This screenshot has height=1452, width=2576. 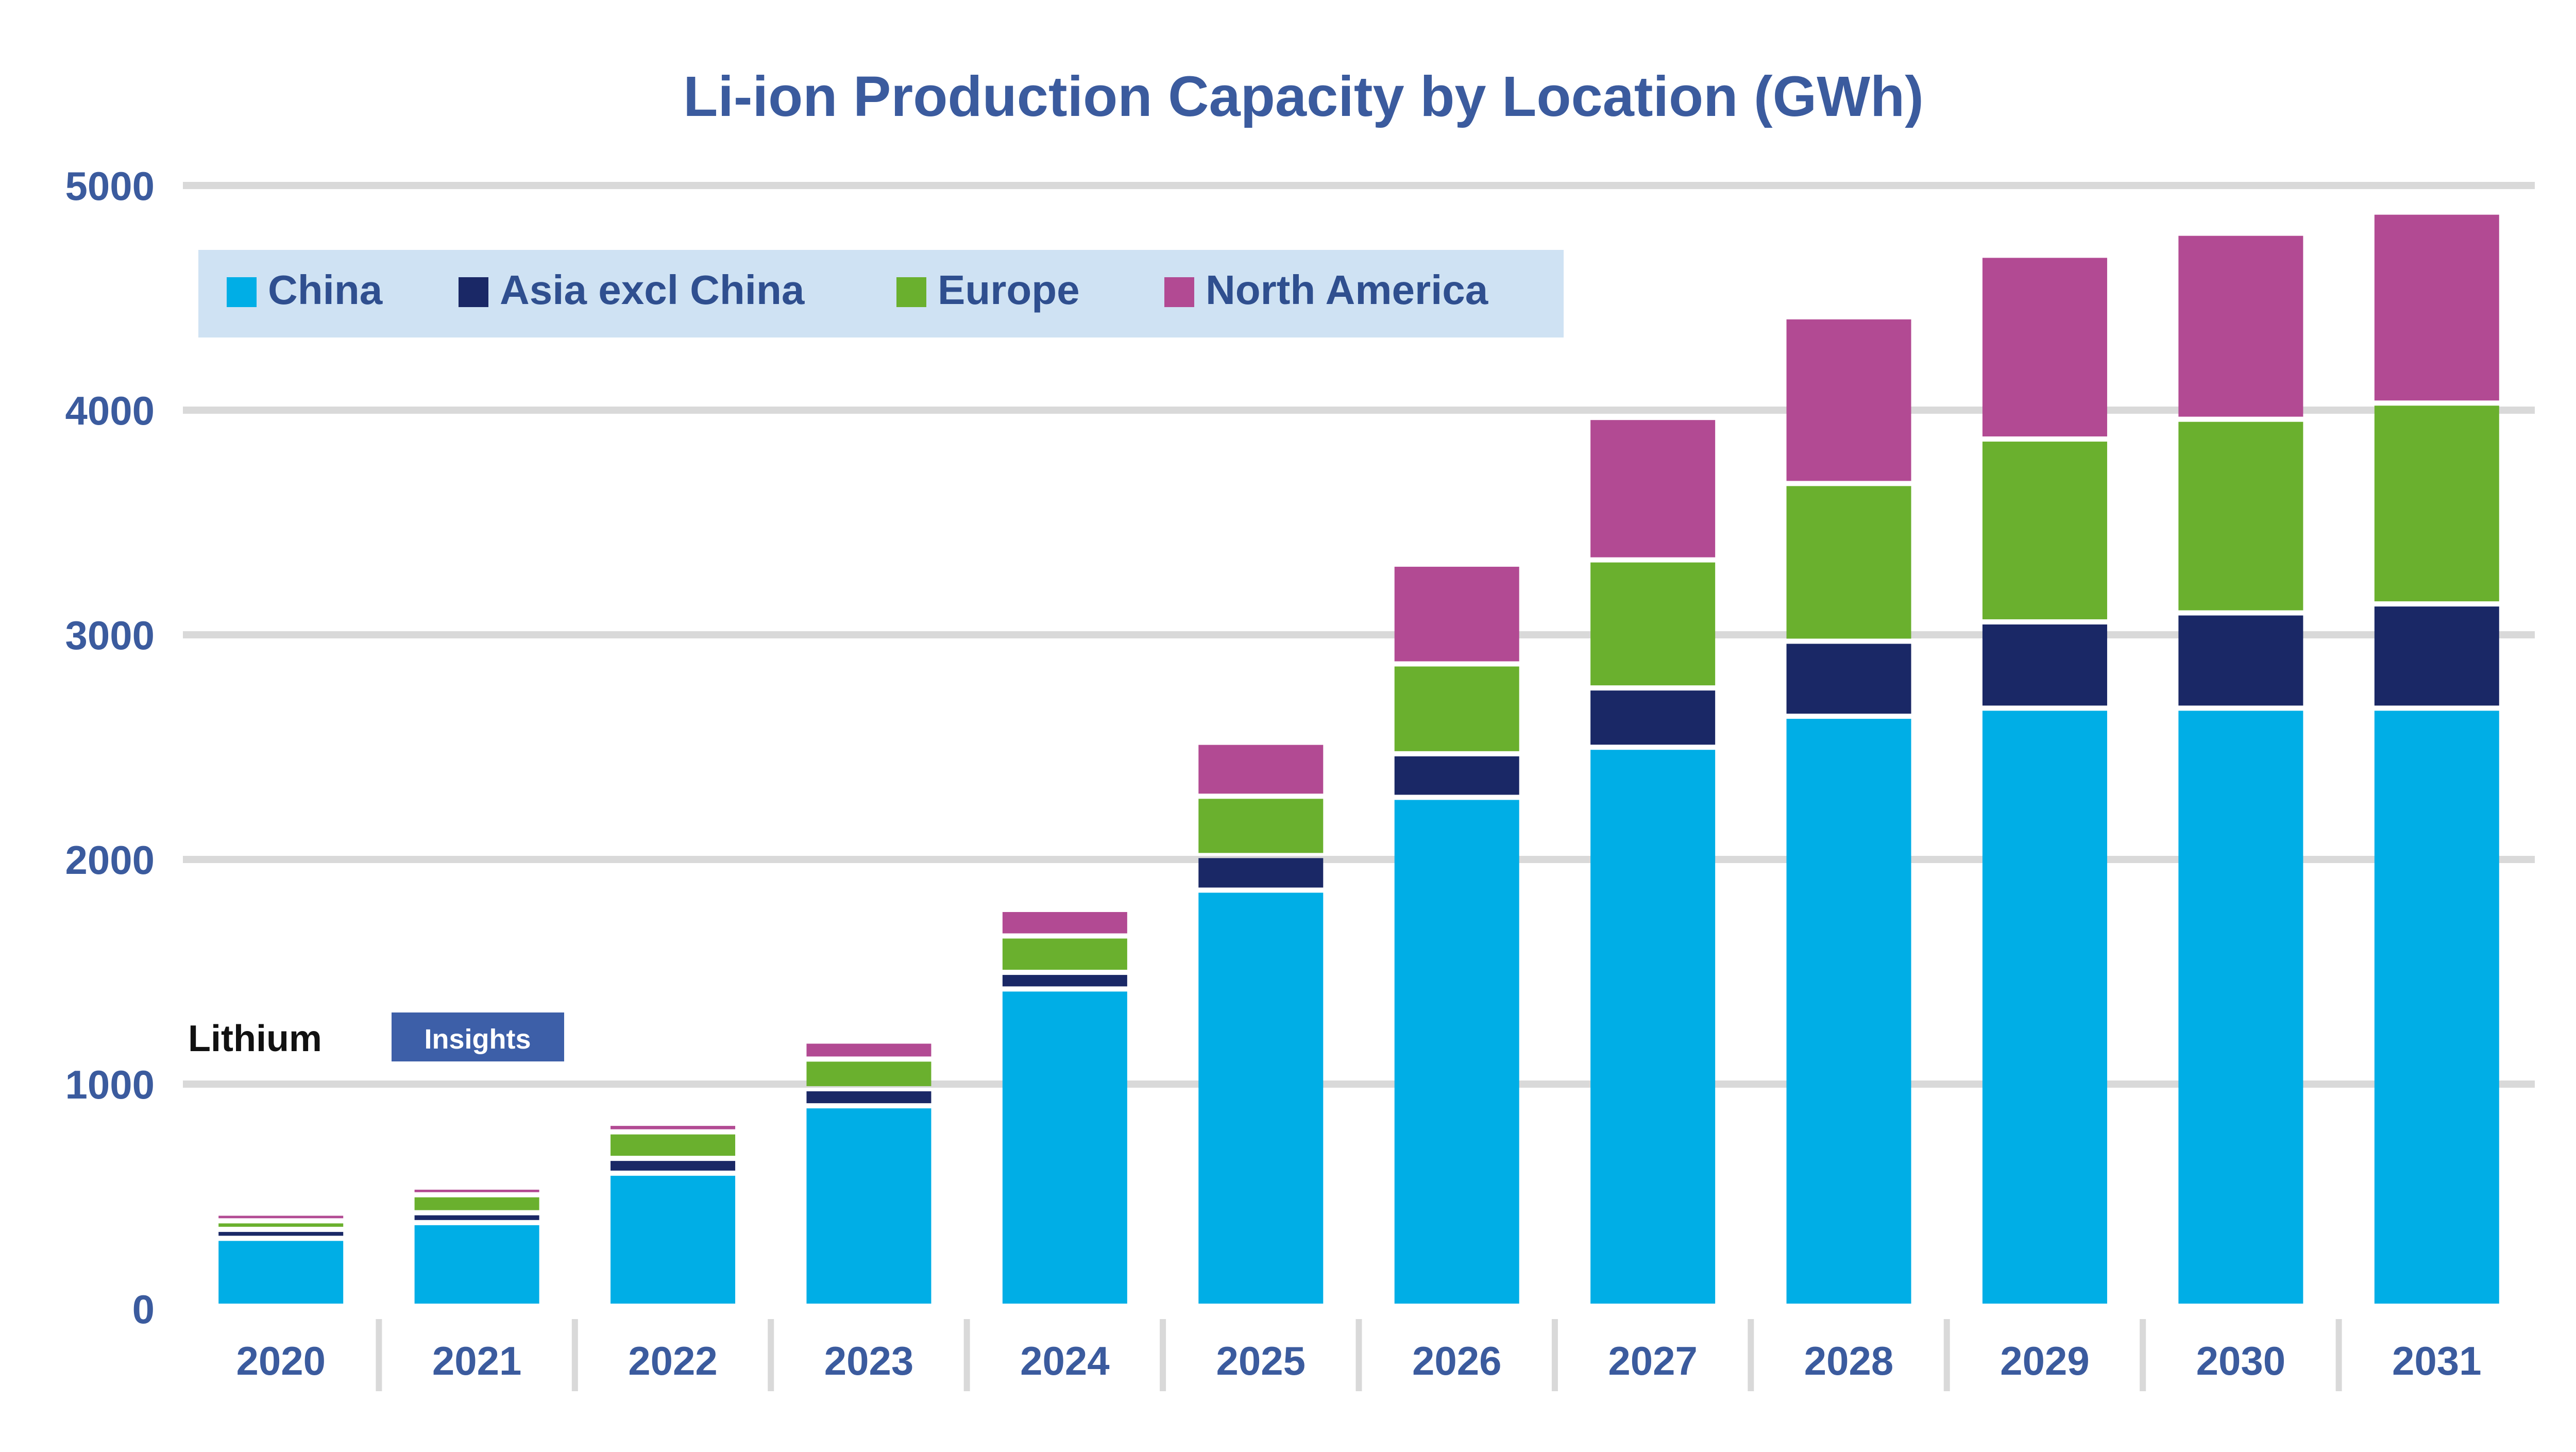 I want to click on watermark-logo: Lithium Insights, so click(x=376, y=1036).